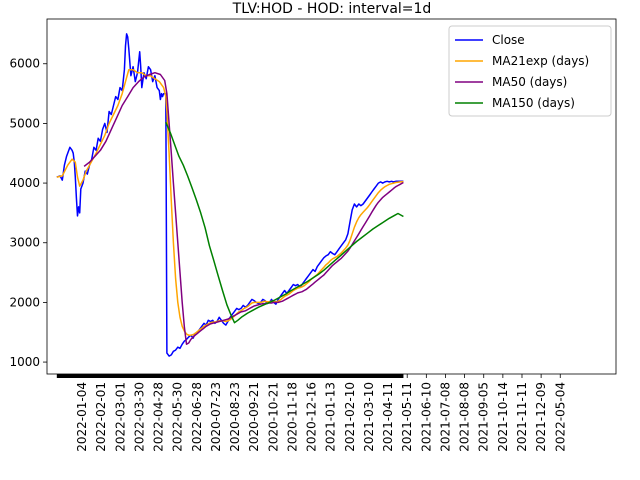 Image resolution: width=640 pixels, height=480 pixels. What do you see at coordinates (120, 417) in the screenshot?
I see `x-tick-label: 2022-03-01` at bounding box center [120, 417].